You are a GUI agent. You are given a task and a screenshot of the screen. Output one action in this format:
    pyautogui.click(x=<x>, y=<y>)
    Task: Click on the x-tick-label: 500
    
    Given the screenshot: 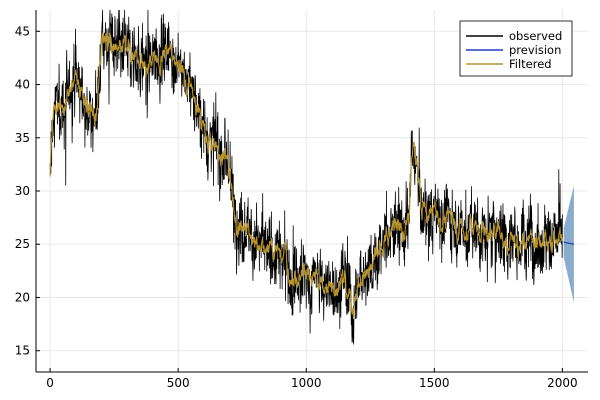 What is the action you would take?
    pyautogui.click(x=178, y=383)
    